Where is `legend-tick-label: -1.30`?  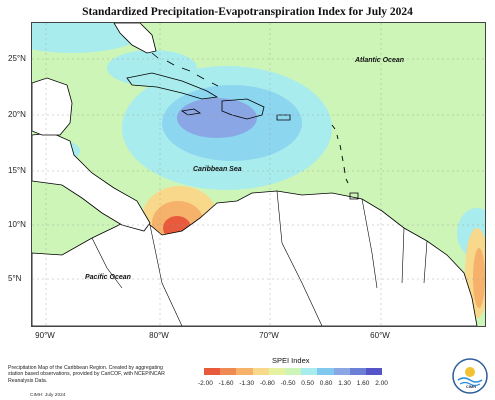
legend-tick-label: -1.30 is located at coordinates (247, 383).